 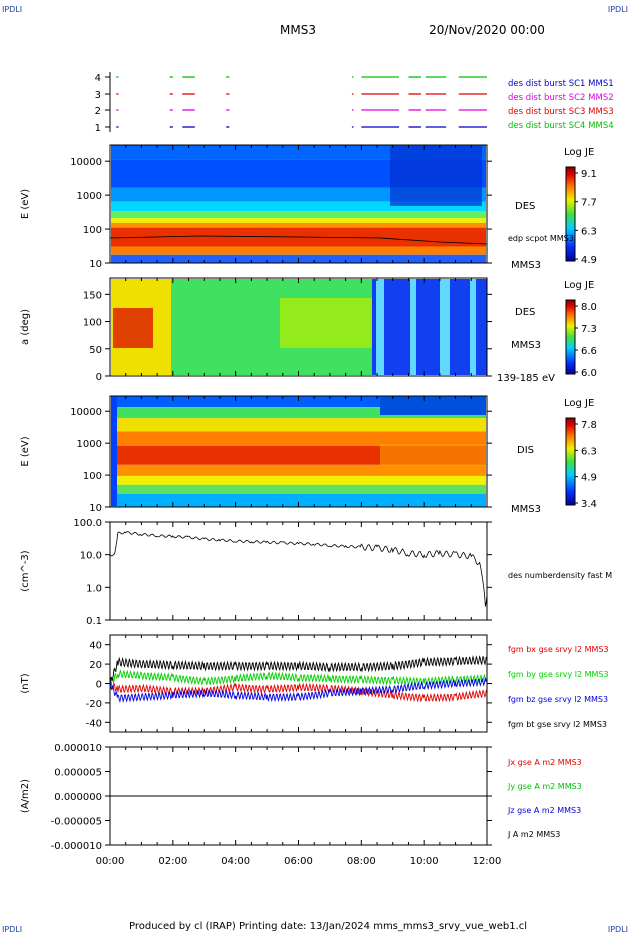 What do you see at coordinates (589, 425) in the screenshot?
I see `dis-energy-colorbar-tick-label: 7.8` at bounding box center [589, 425].